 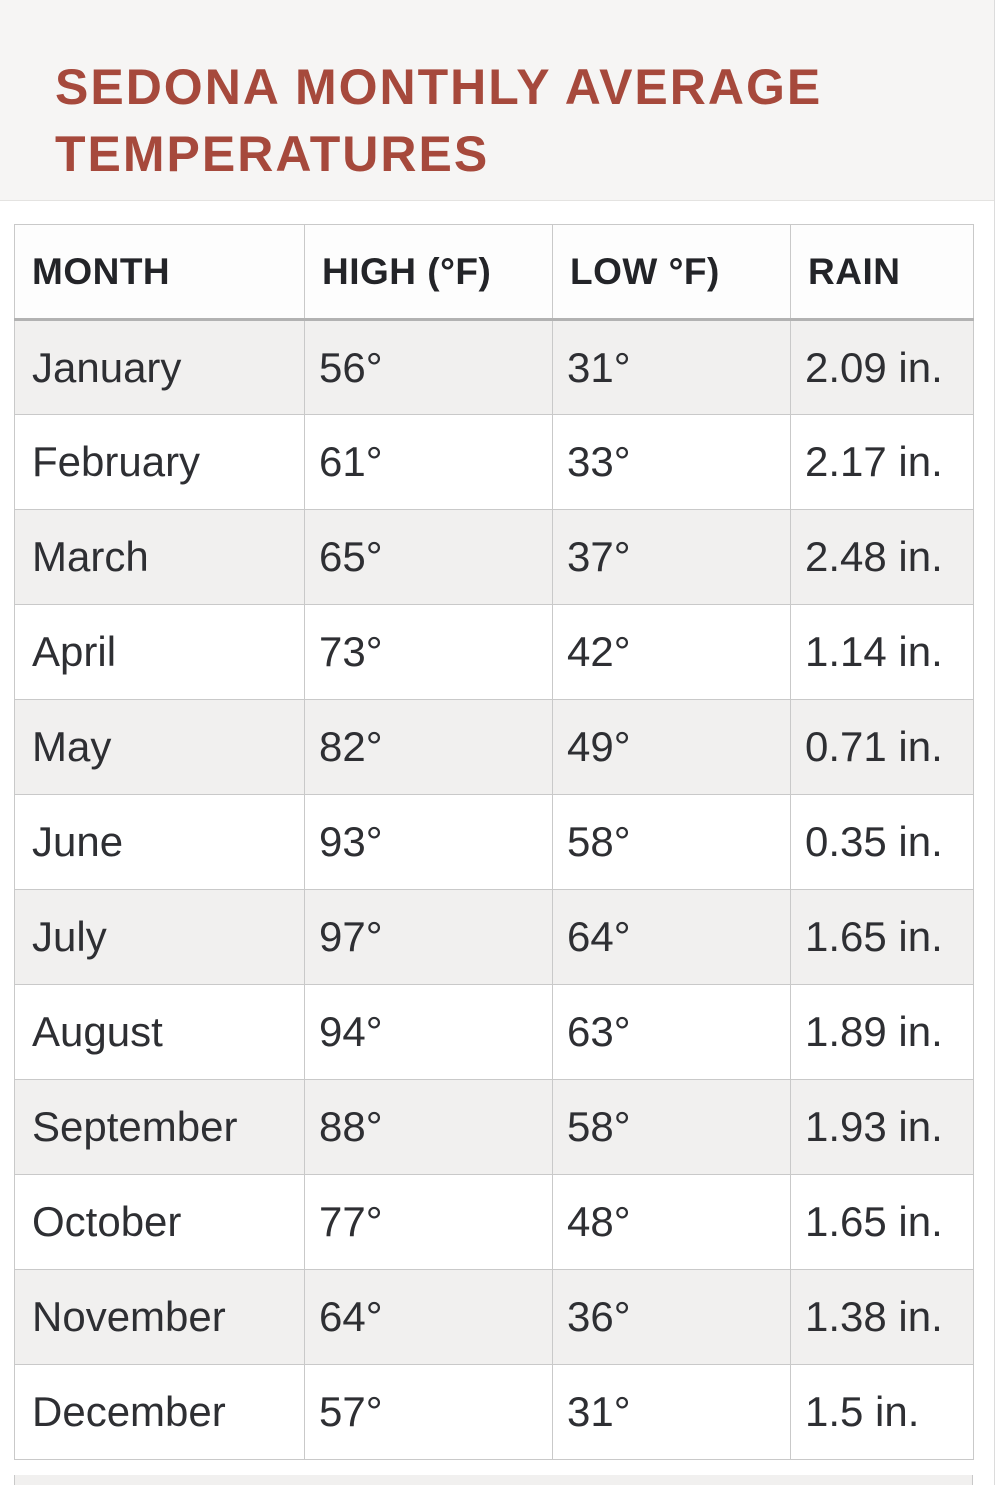 I want to click on table-row: May 82° 49° 0.71 in., so click(x=494, y=747).